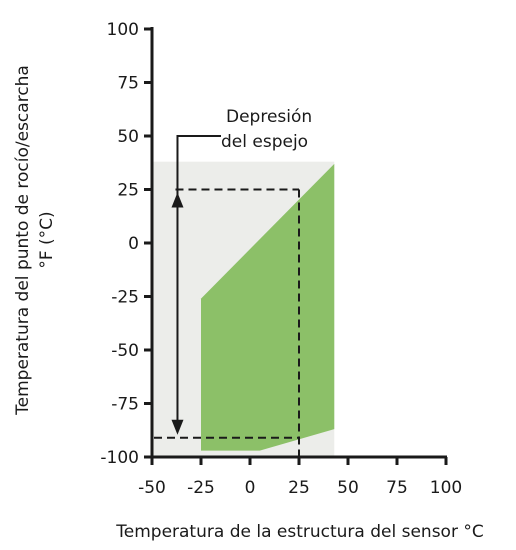 This screenshot has height=550, width=516. What do you see at coordinates (201, 488) in the screenshot?
I see `x-tick-label: -25` at bounding box center [201, 488].